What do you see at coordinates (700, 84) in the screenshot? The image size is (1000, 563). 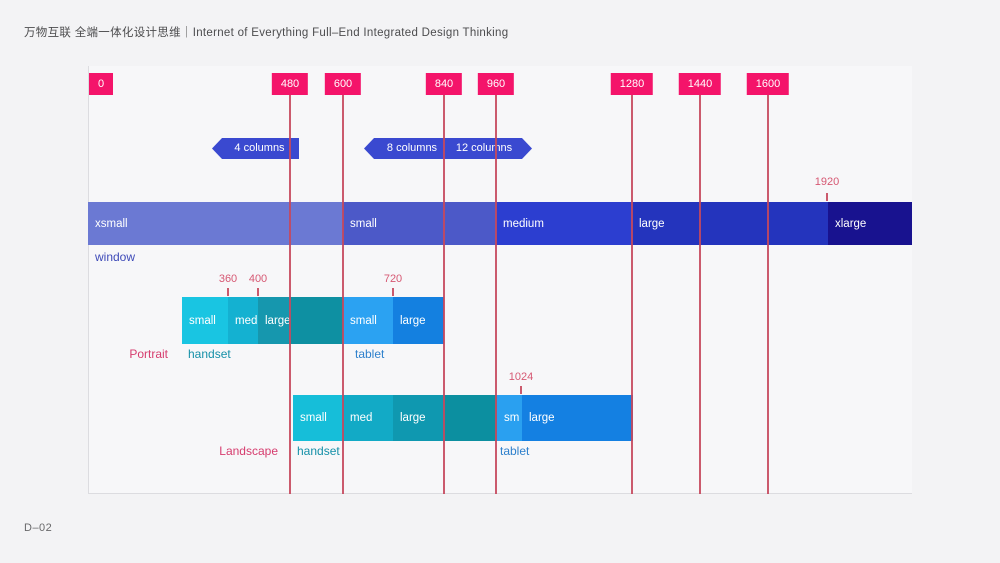 I see `breakpoint-box-1440: 1440` at bounding box center [700, 84].